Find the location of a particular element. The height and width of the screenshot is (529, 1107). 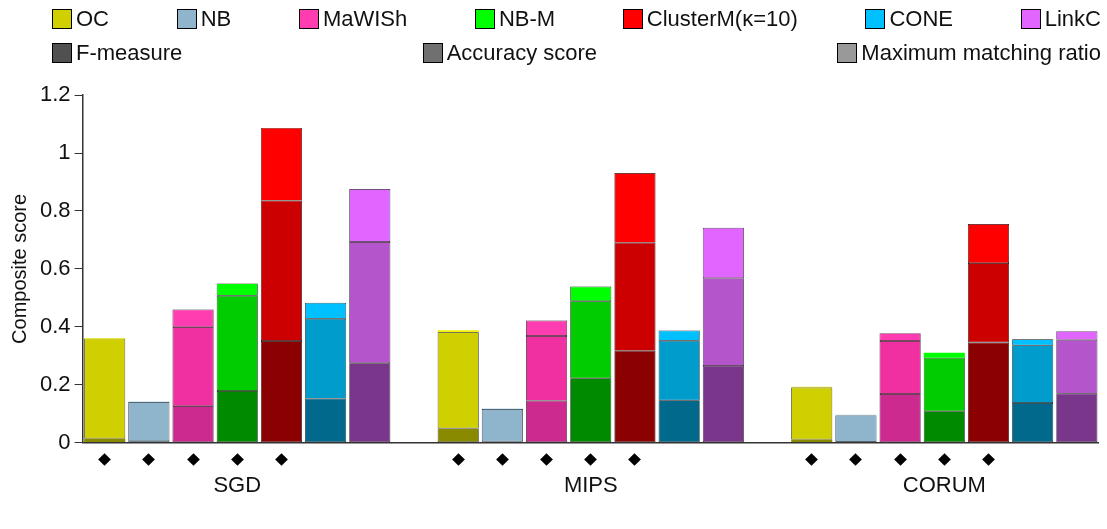

x-tick-label: MIPS is located at coordinates (590, 484).